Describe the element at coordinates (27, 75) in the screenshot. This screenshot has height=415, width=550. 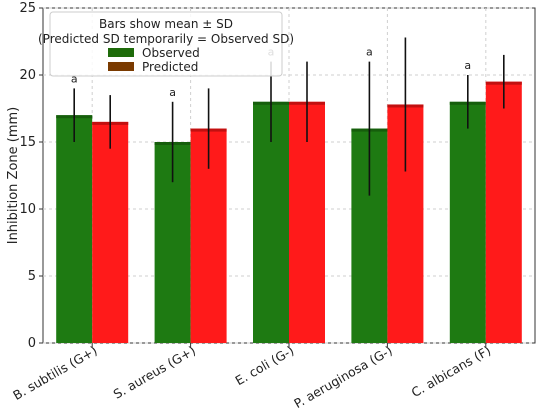
I see `y-tick-label: 20` at that location.